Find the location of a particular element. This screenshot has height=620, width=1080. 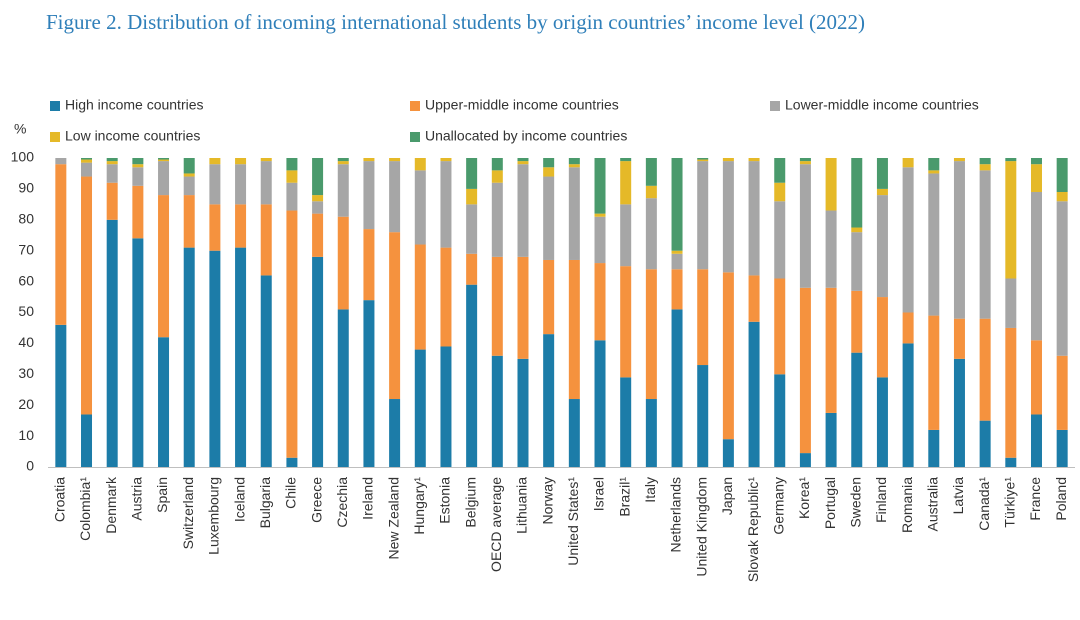

x-tick-label: Hungary¹ is located at coordinates (419, 506).